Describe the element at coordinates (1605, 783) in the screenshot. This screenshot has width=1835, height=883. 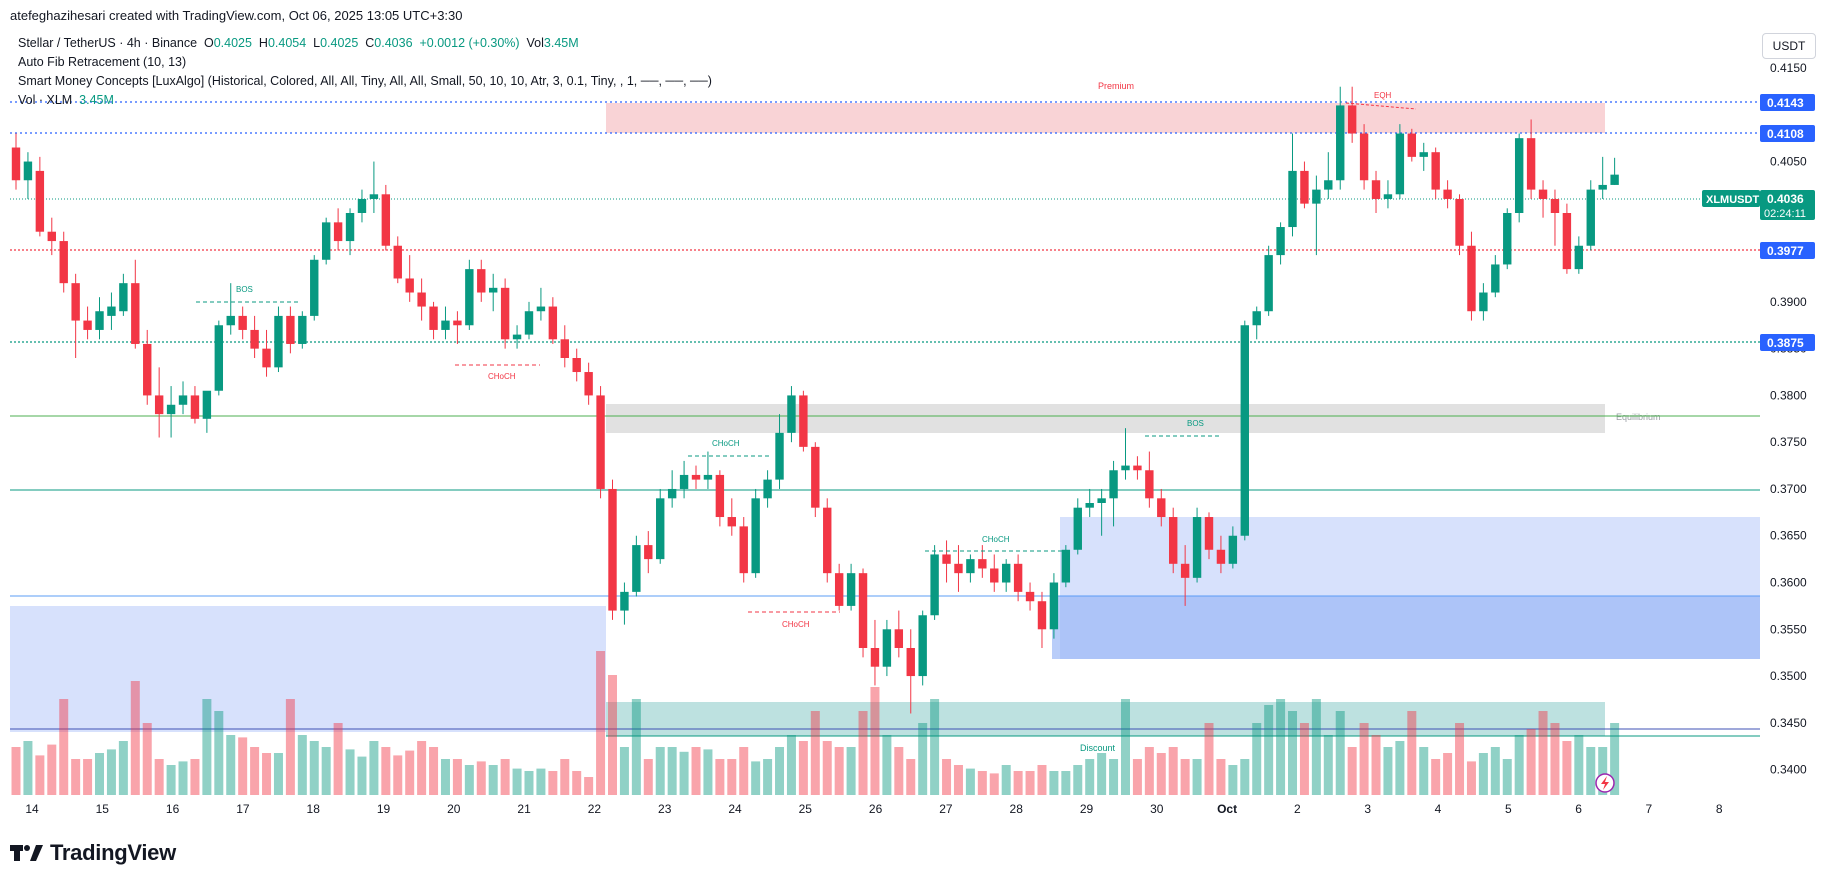
I see `lightning-icon` at that location.